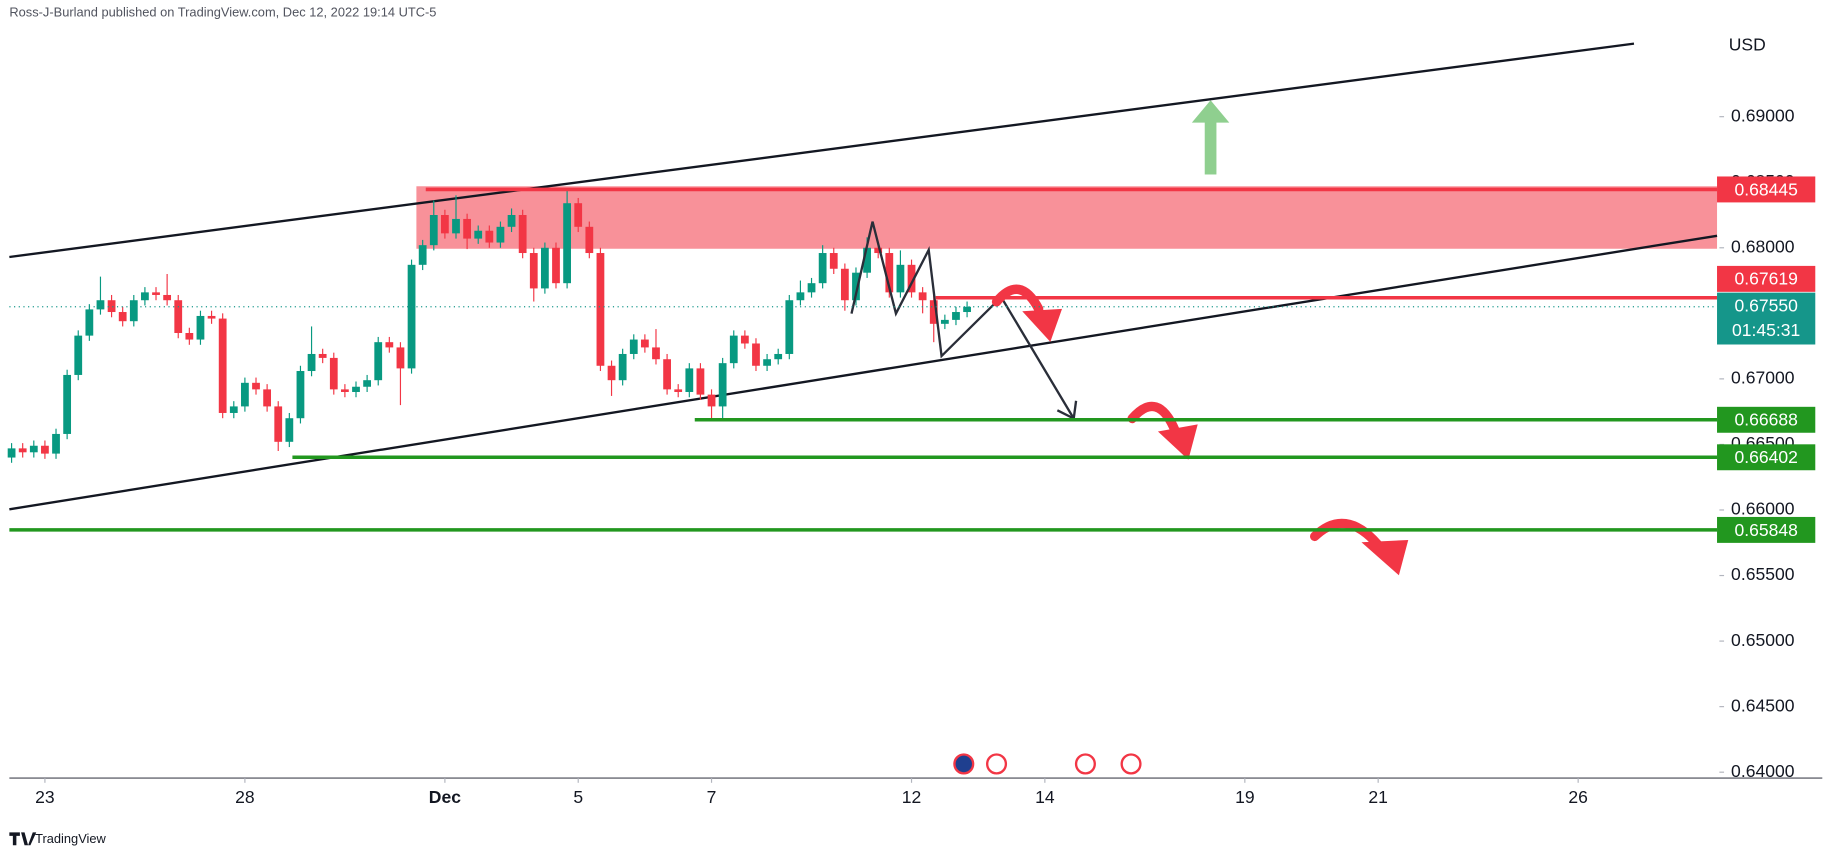  What do you see at coordinates (1578, 797) in the screenshot?
I see `x-tick-label: 26` at bounding box center [1578, 797].